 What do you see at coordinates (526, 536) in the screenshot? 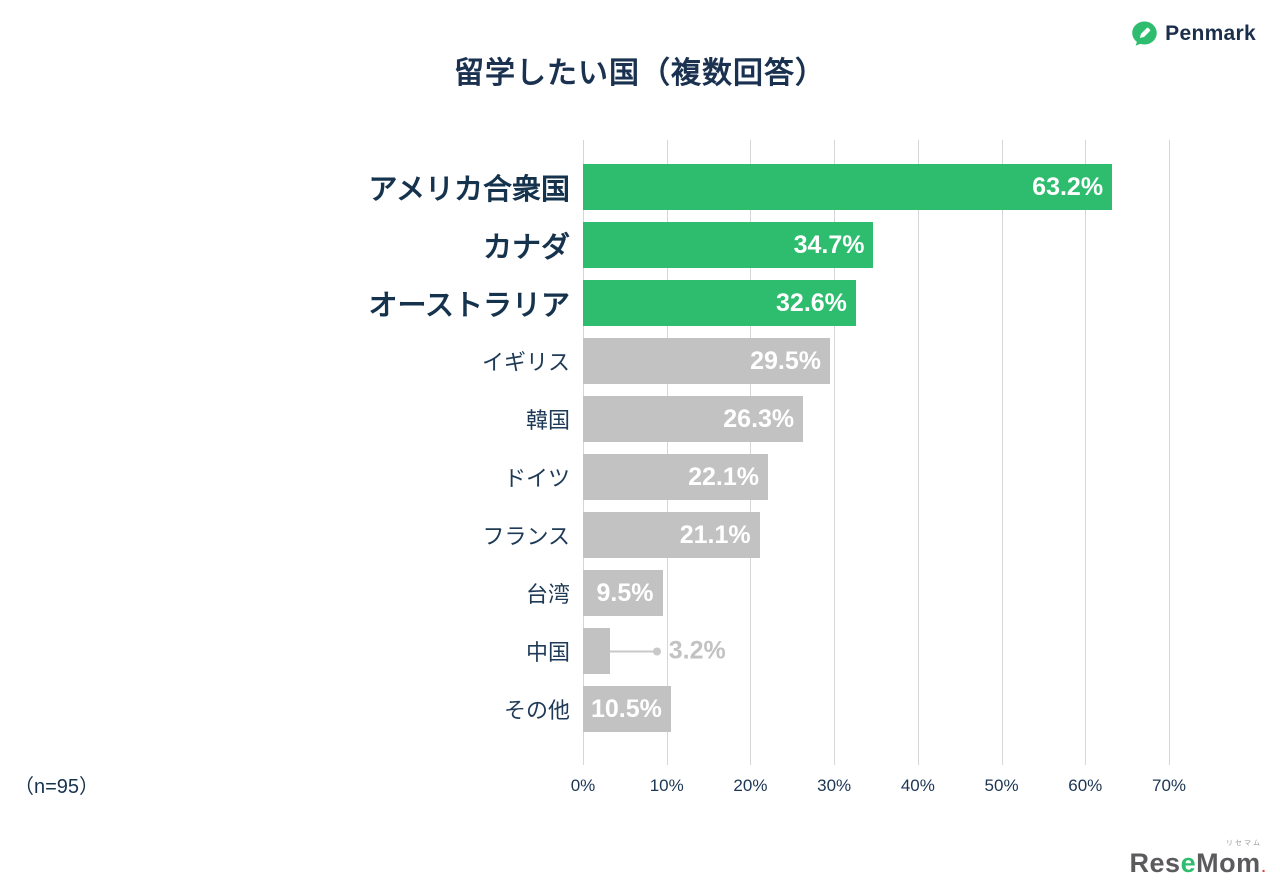
I see `category-label: フランス` at bounding box center [526, 536].